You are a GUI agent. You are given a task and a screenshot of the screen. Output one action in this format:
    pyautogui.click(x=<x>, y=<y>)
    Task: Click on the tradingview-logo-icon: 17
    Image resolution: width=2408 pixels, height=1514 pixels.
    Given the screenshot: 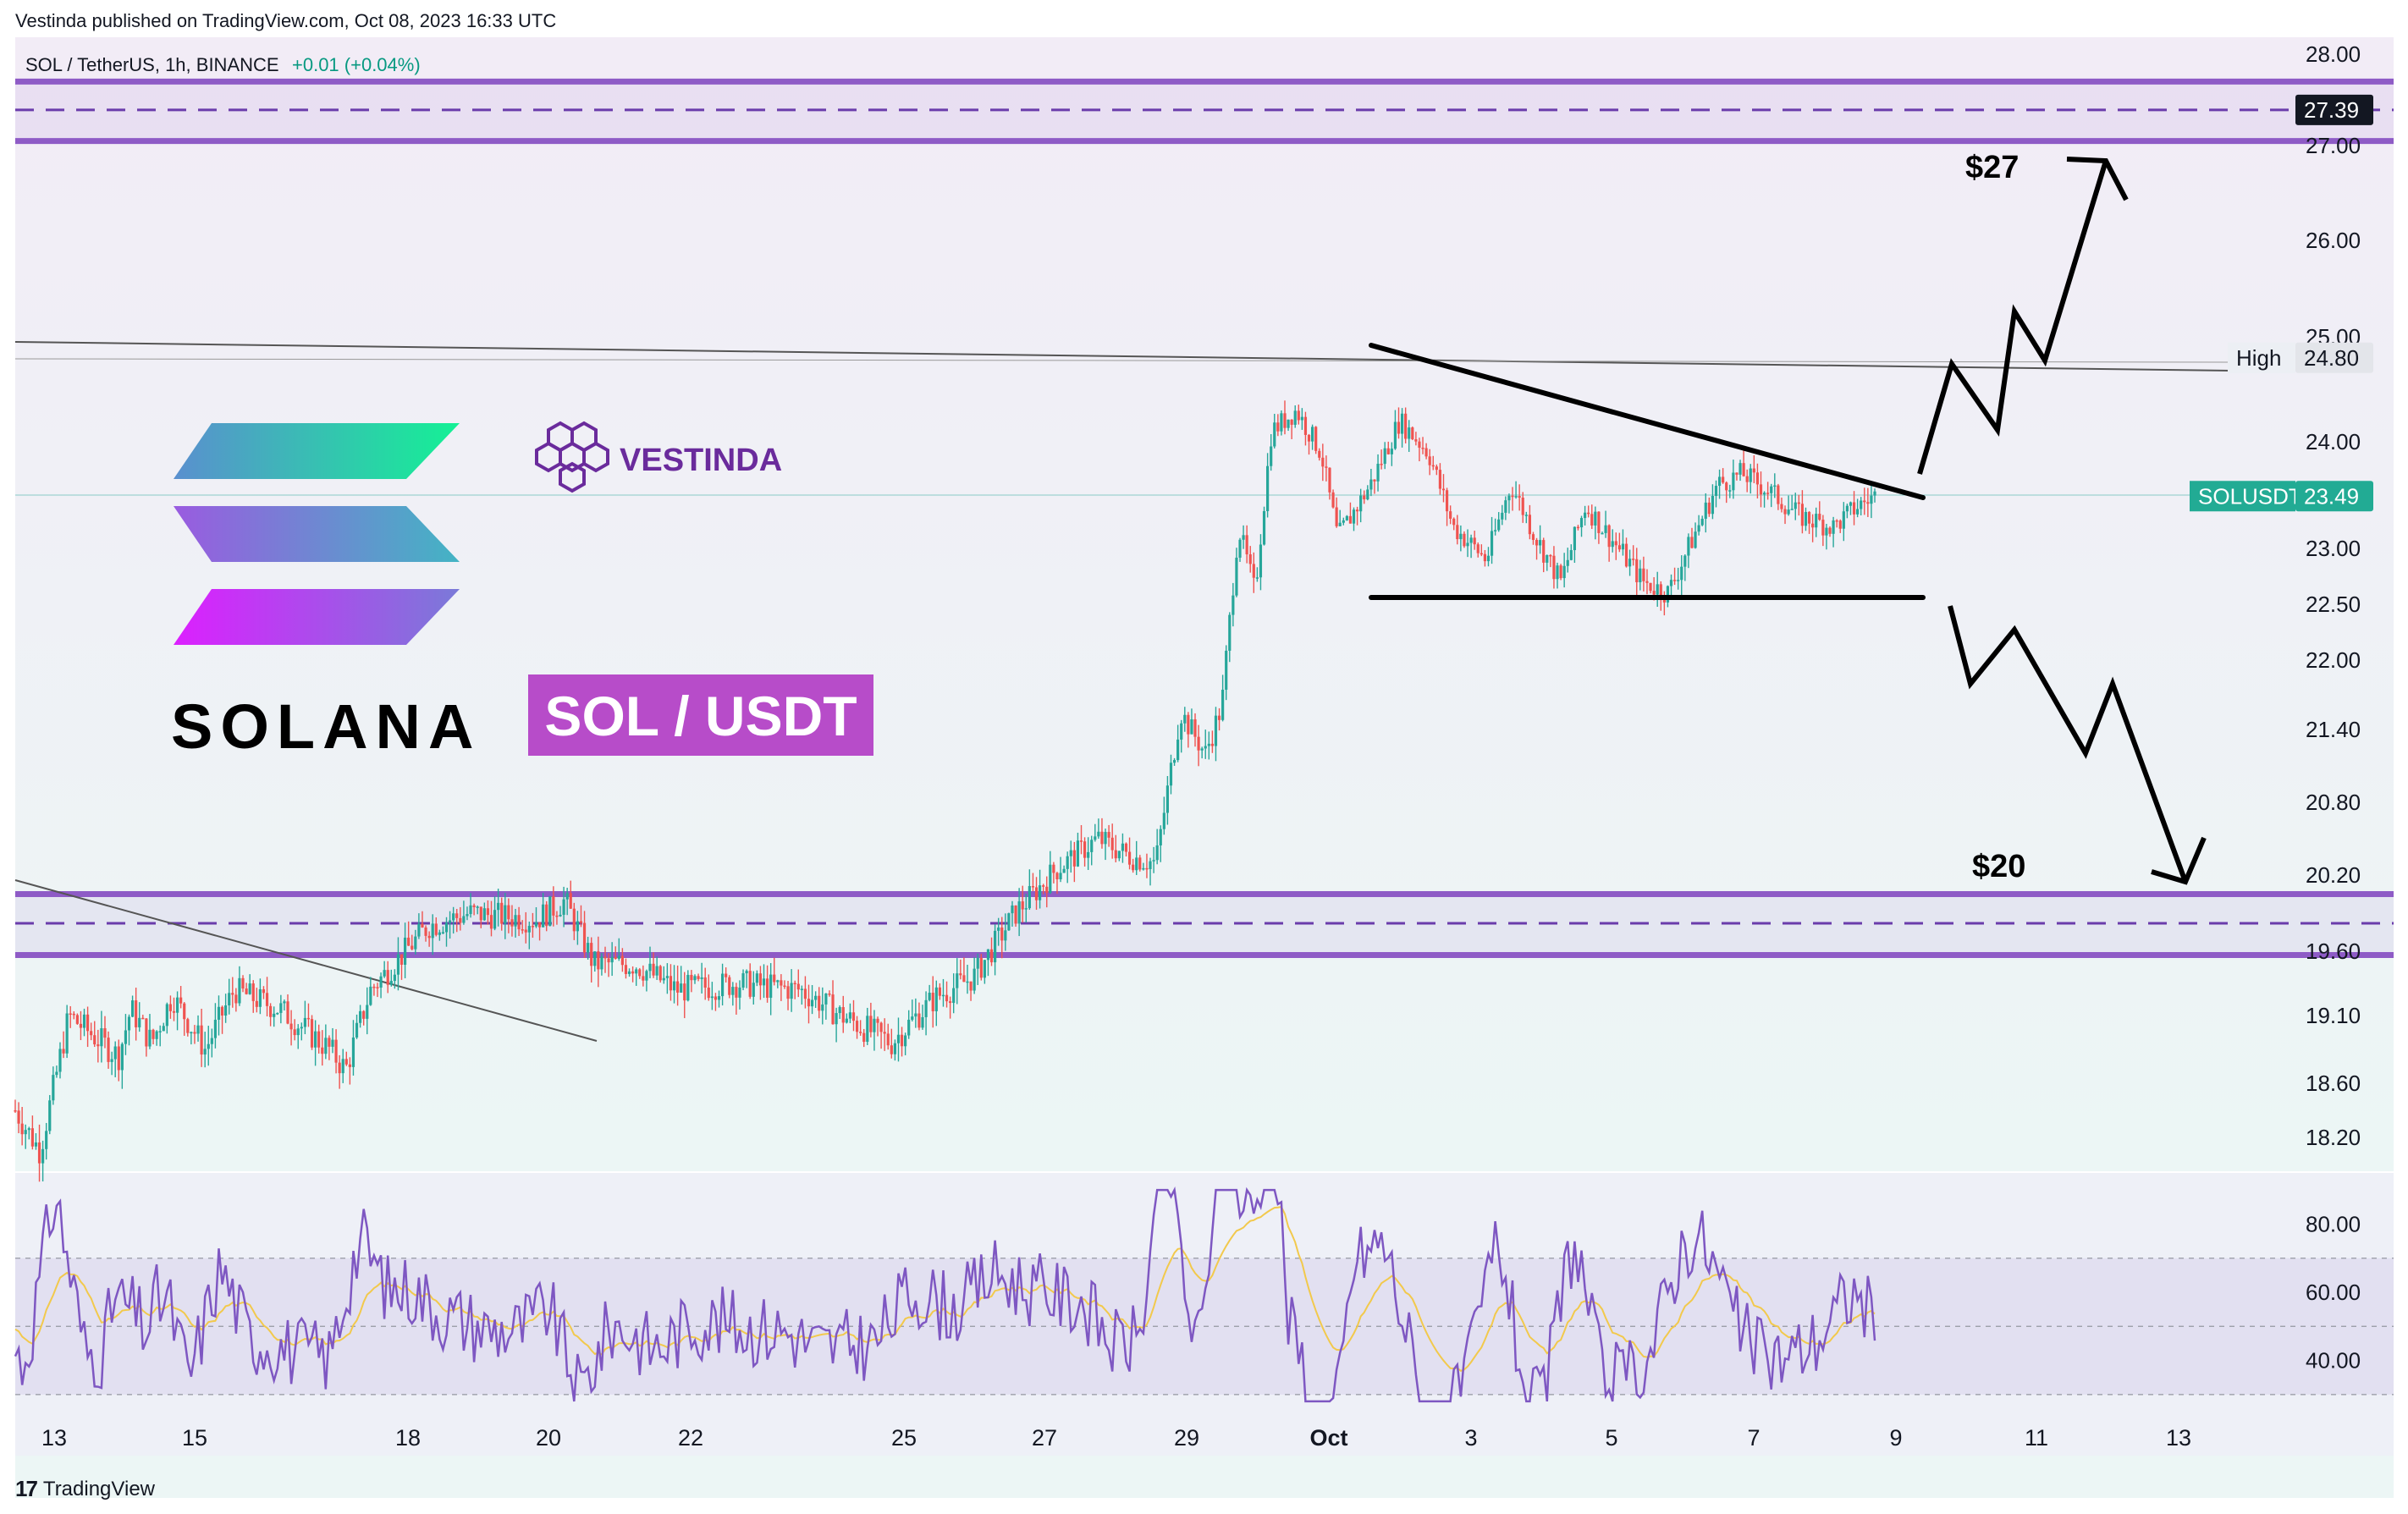 What is the action you would take?
    pyautogui.click(x=26, y=1488)
    